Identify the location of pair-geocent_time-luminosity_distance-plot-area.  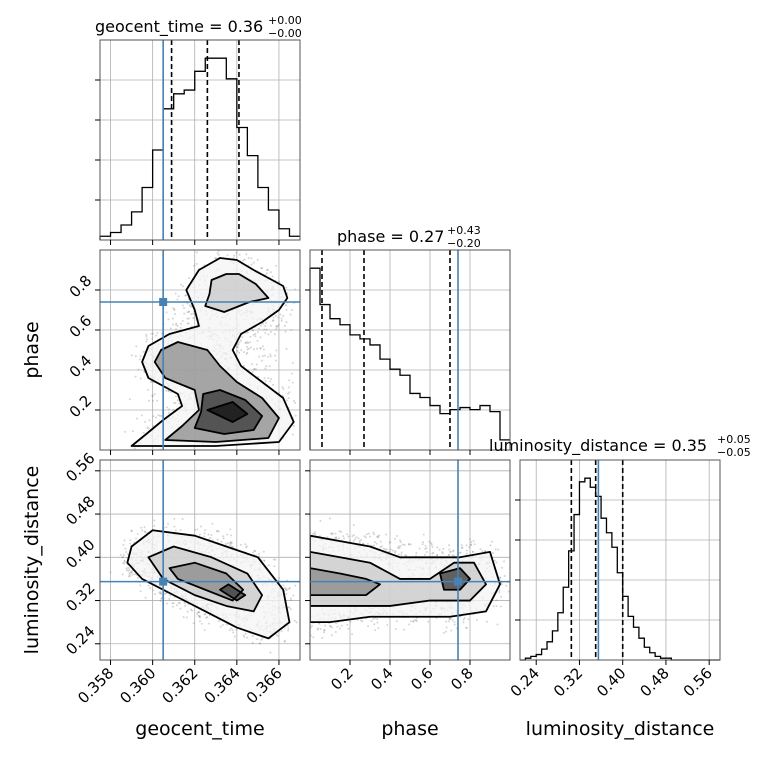
(200, 560).